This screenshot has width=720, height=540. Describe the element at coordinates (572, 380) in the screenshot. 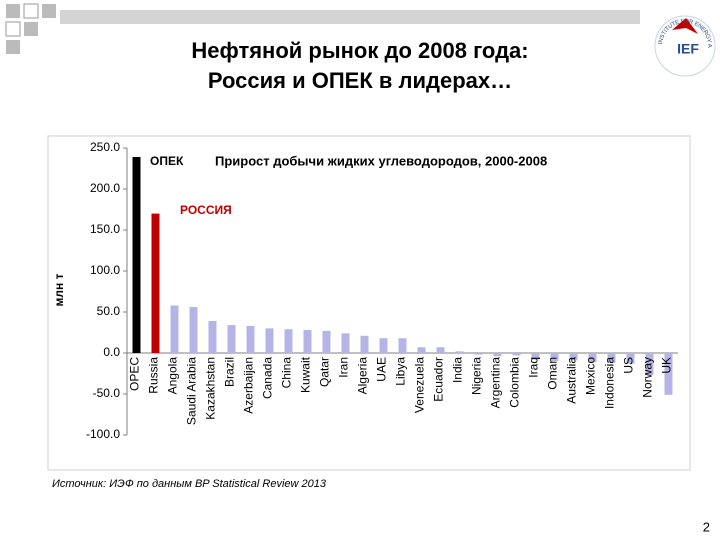

I see `x-tick-label: Australia` at that location.